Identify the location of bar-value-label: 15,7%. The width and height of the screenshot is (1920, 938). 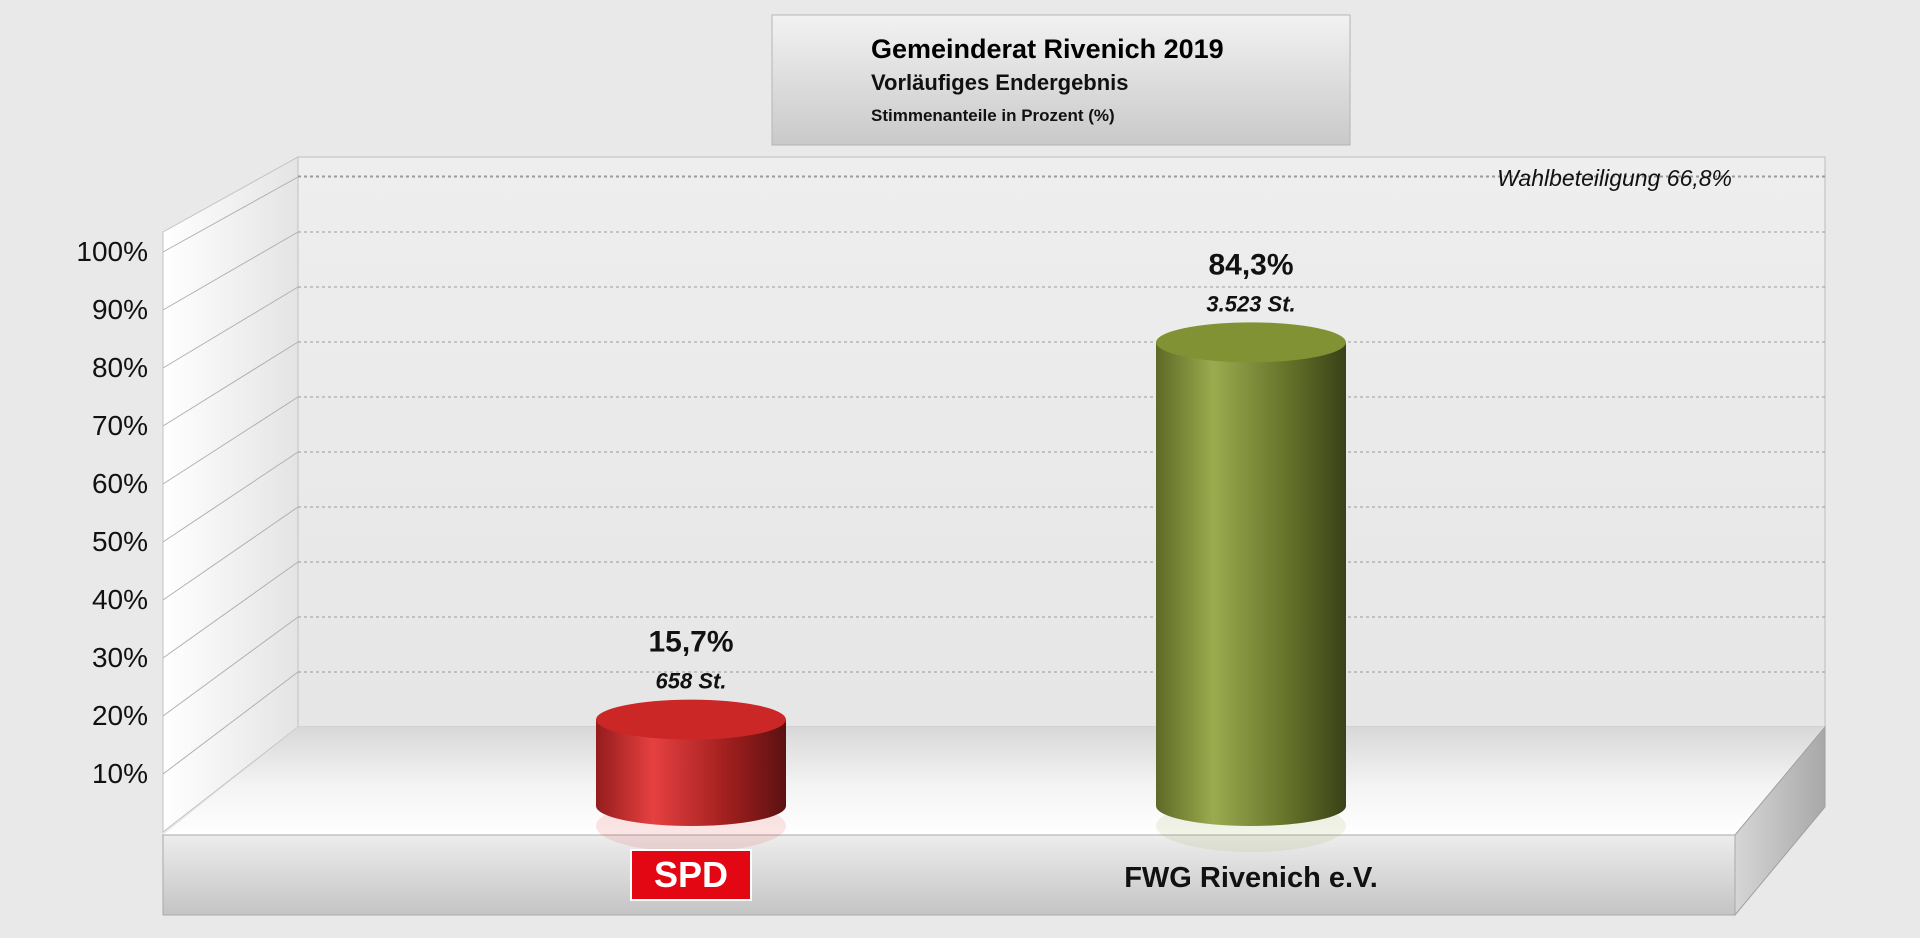
(690, 642).